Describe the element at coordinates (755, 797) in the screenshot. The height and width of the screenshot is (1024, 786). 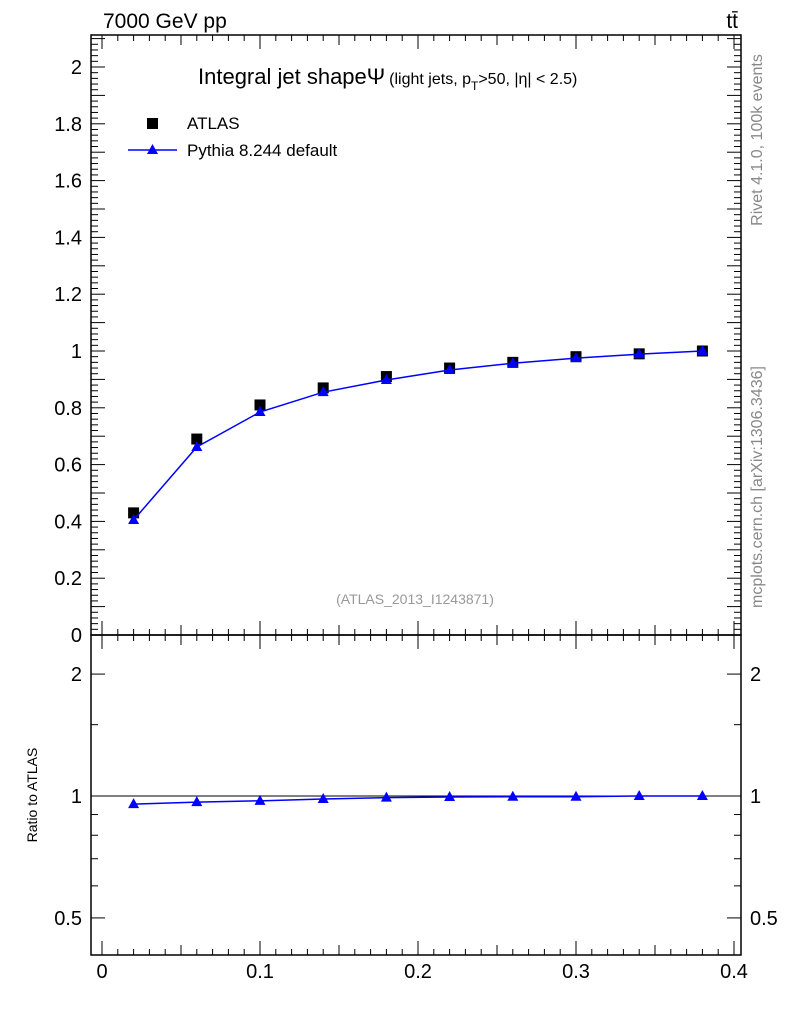
I see `ratio-y-tick-label-right: 1` at that location.